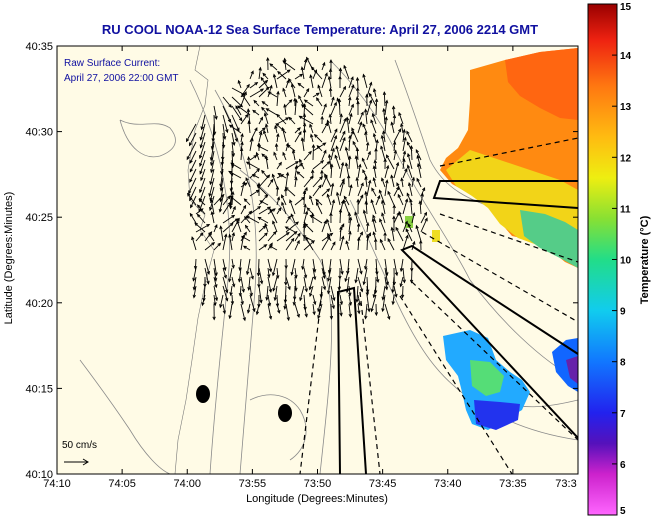 The height and width of the screenshot is (519, 651). I want to click on colorbar-label: Temperature (°C), so click(645, 259).